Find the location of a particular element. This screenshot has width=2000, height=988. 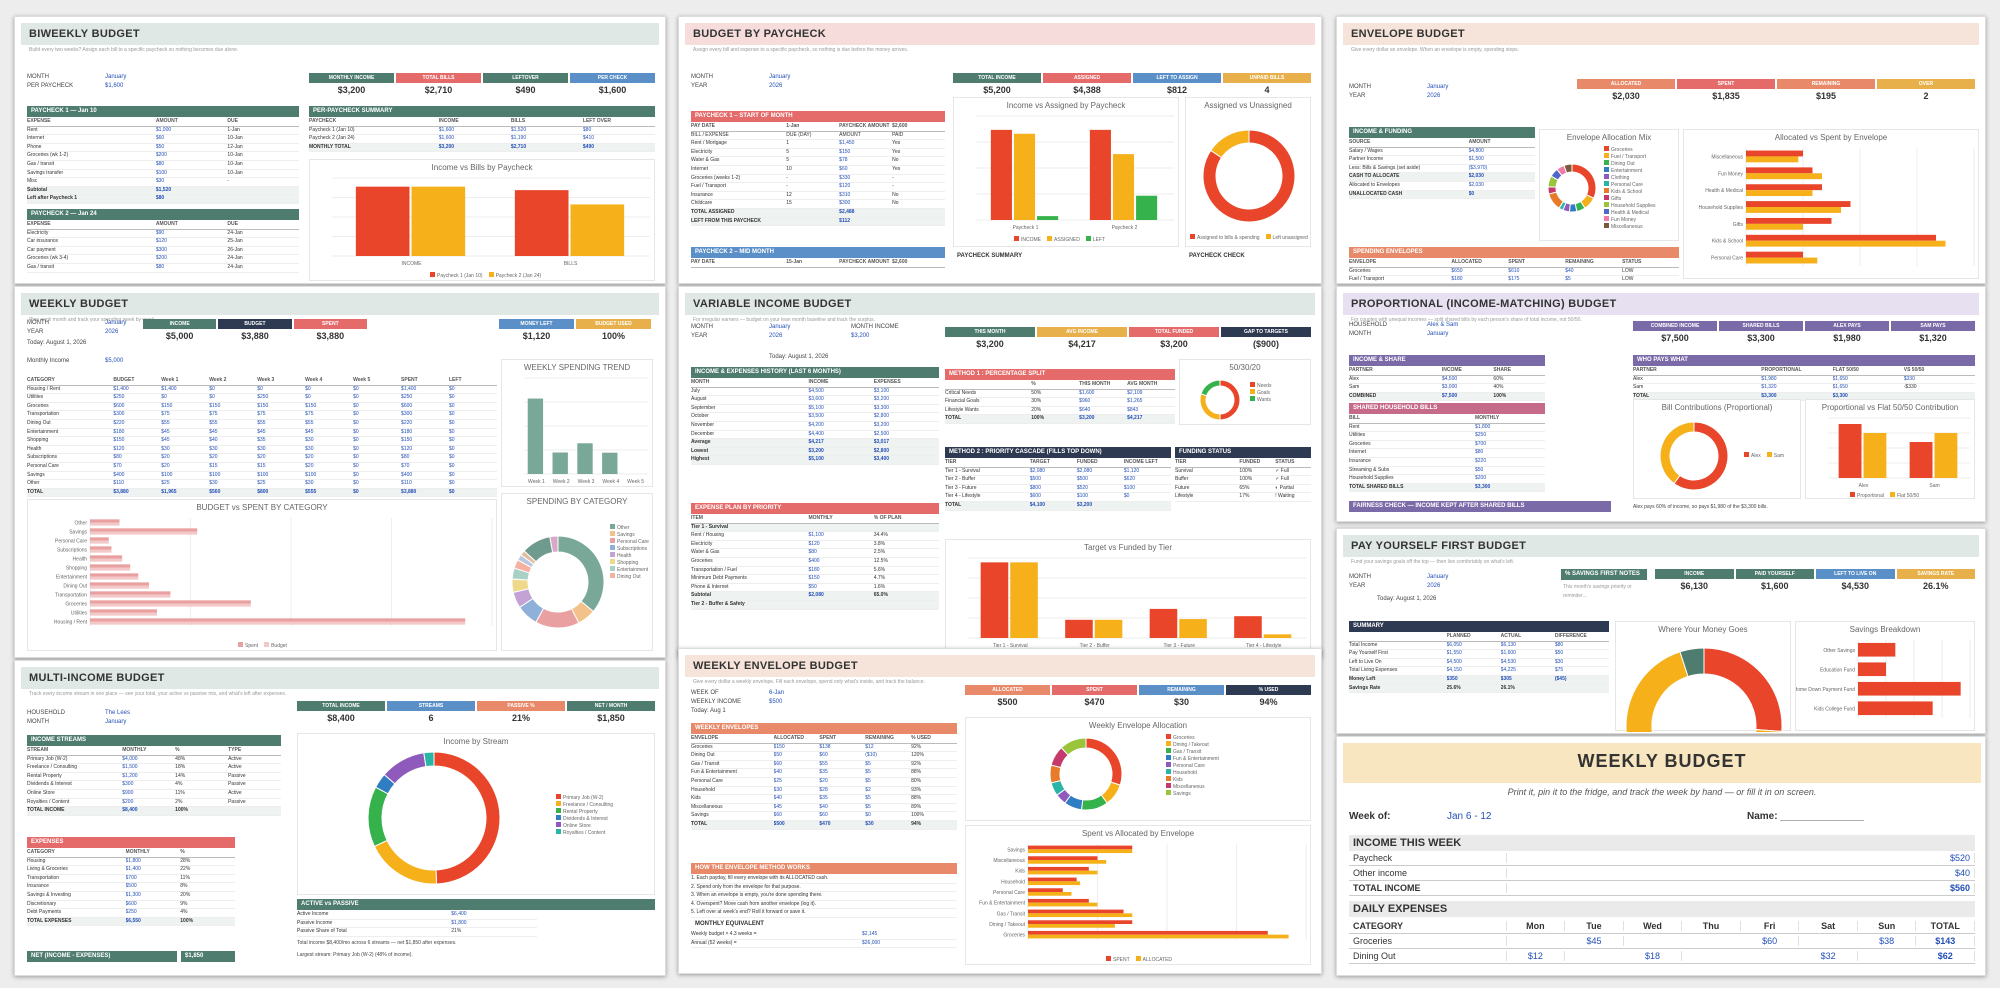

table-cell: $555 is located at coordinates (311, 491).